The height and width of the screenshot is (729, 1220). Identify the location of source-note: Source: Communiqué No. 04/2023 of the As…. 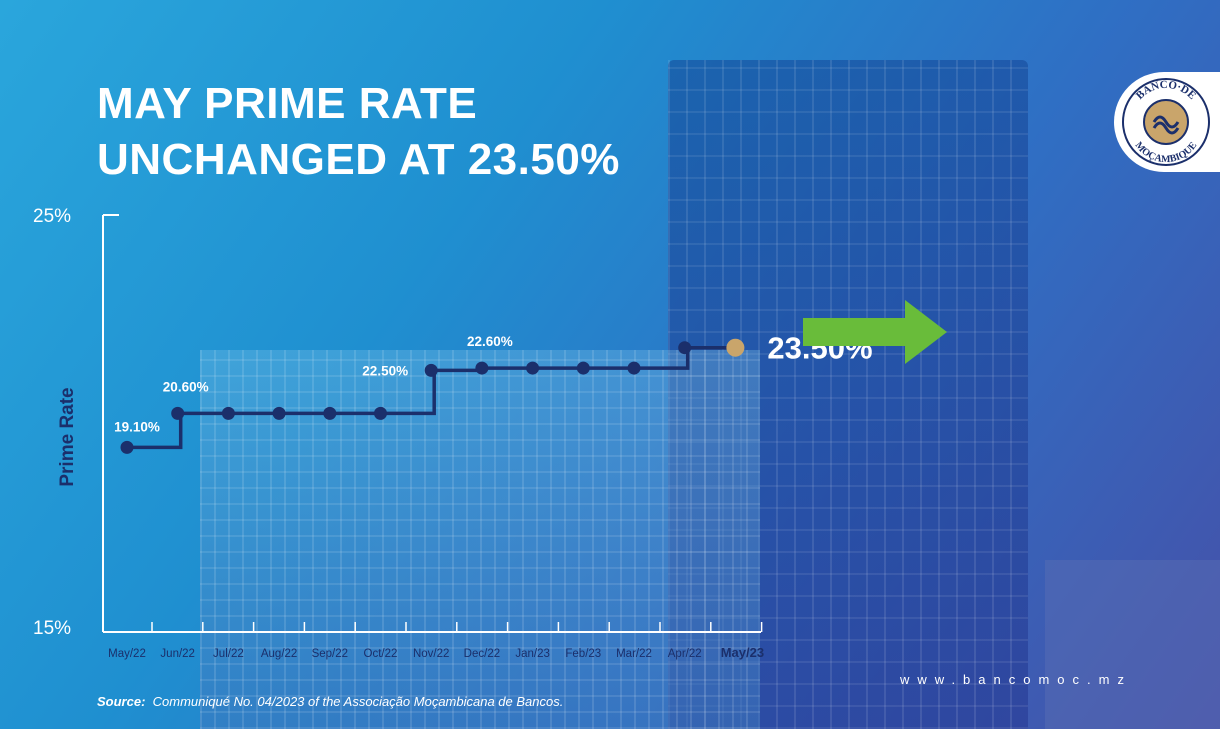
(330, 701).